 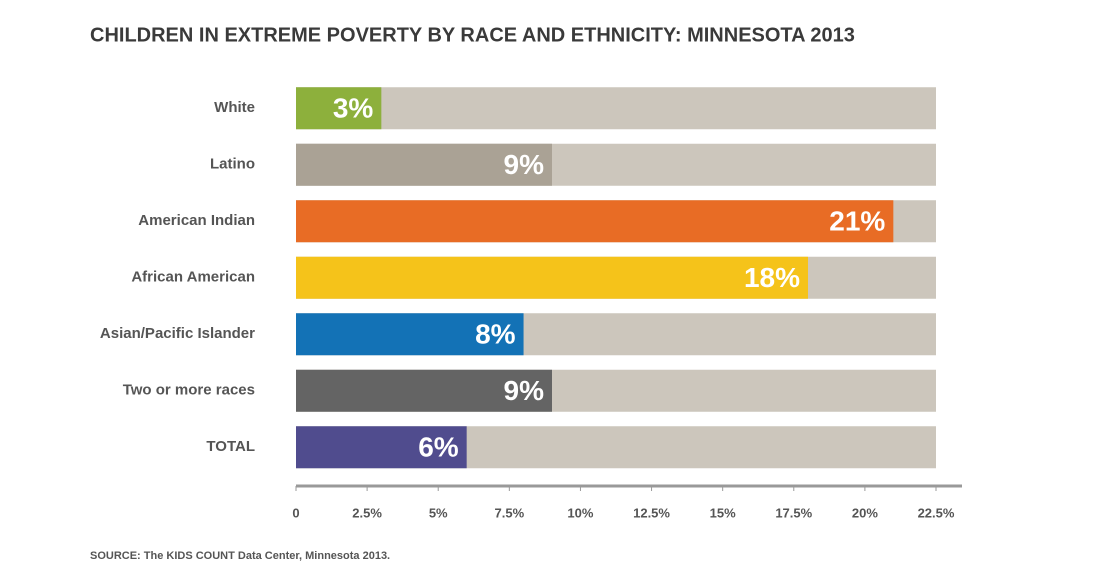 I want to click on category-label: American Indian, so click(x=196, y=220).